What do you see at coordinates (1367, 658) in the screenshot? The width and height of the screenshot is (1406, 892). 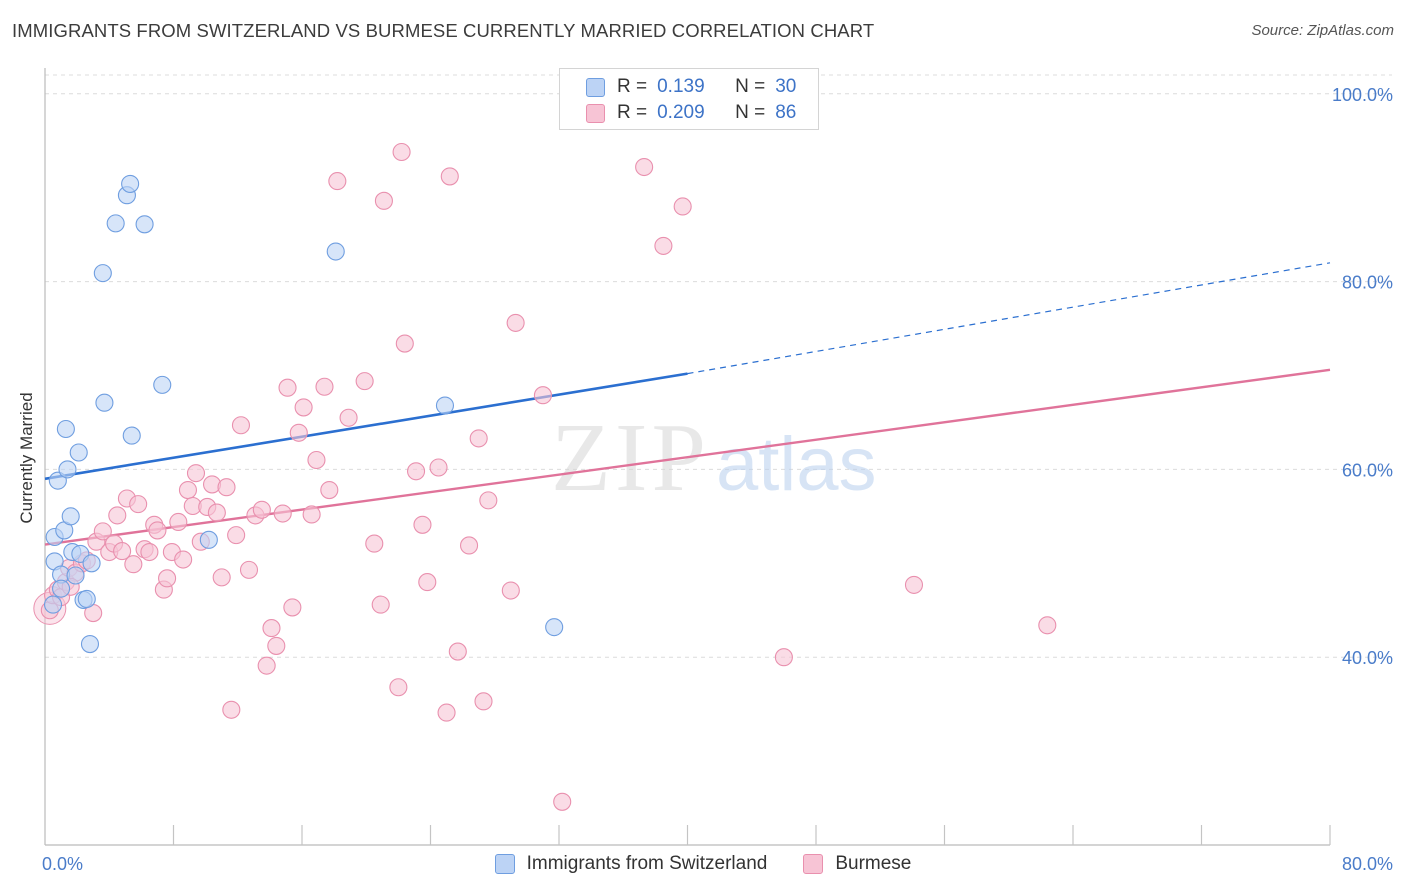 I see `y-tick-label: 40.0%` at bounding box center [1367, 658].